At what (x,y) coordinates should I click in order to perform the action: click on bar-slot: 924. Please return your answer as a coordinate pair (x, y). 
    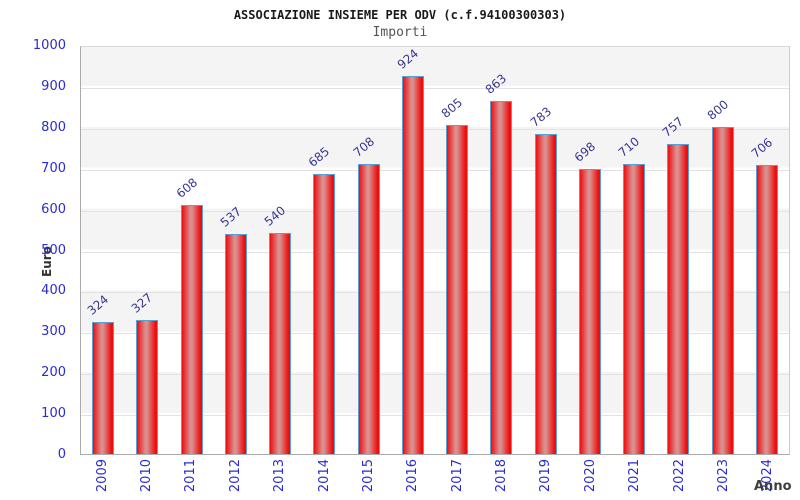
    Looking at the image, I should click on (413, 250).